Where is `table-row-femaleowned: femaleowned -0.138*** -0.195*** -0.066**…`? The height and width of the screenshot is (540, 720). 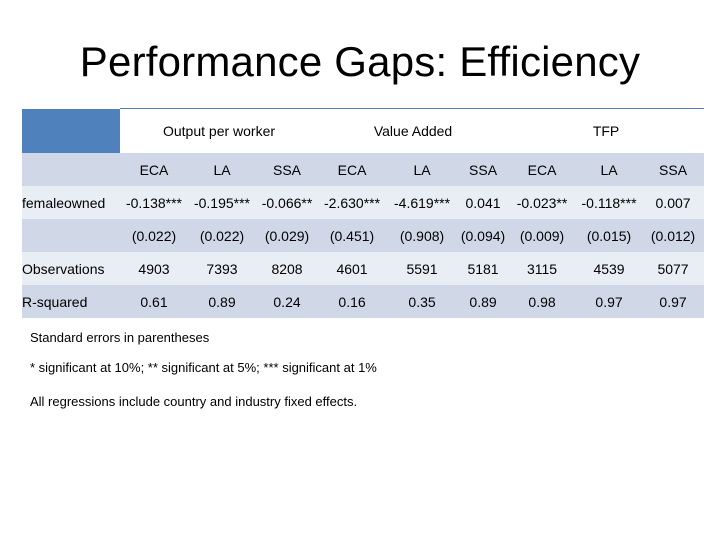
table-row-femaleowned: femaleowned -0.138*** -0.195*** -0.066**… is located at coordinates (363, 202).